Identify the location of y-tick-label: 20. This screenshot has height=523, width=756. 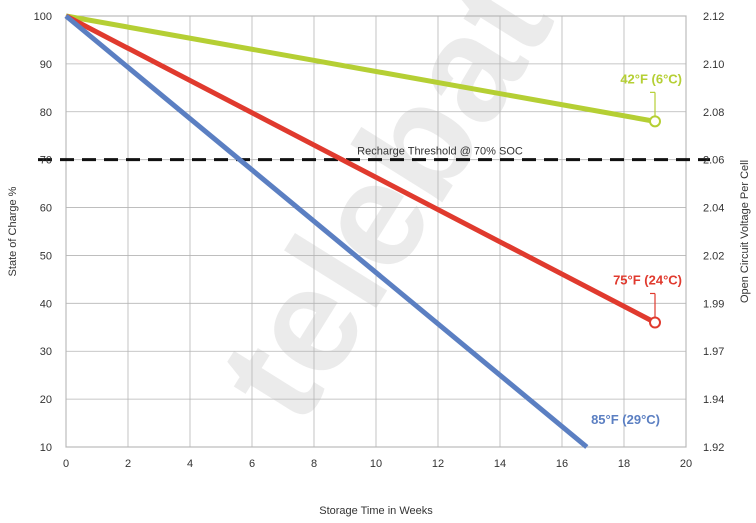
(46, 400).